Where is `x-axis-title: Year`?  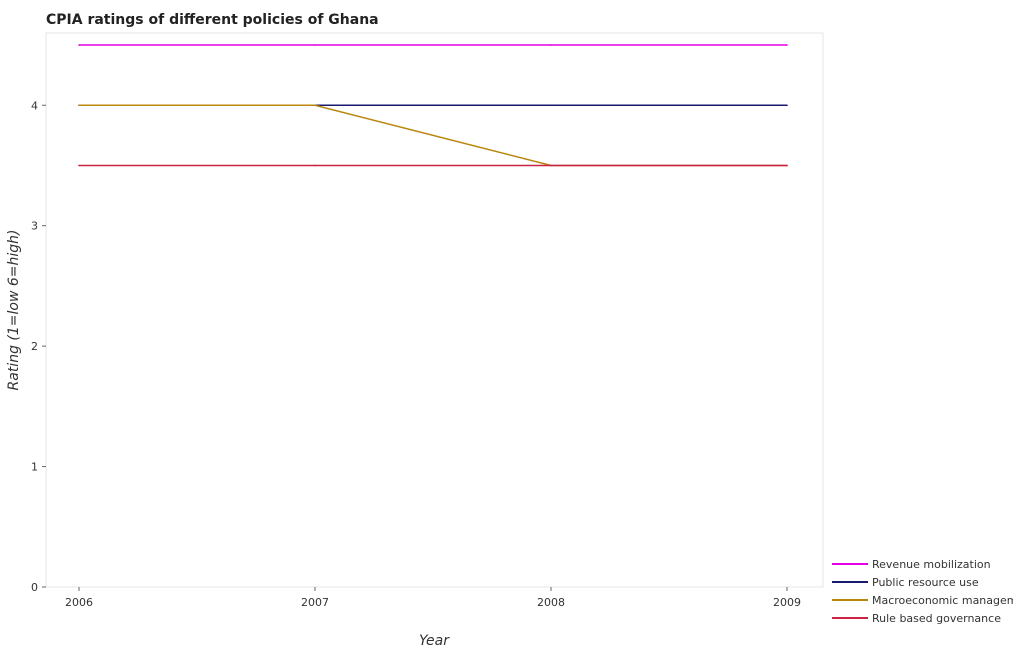
x-axis-title: Year is located at coordinates (434, 641).